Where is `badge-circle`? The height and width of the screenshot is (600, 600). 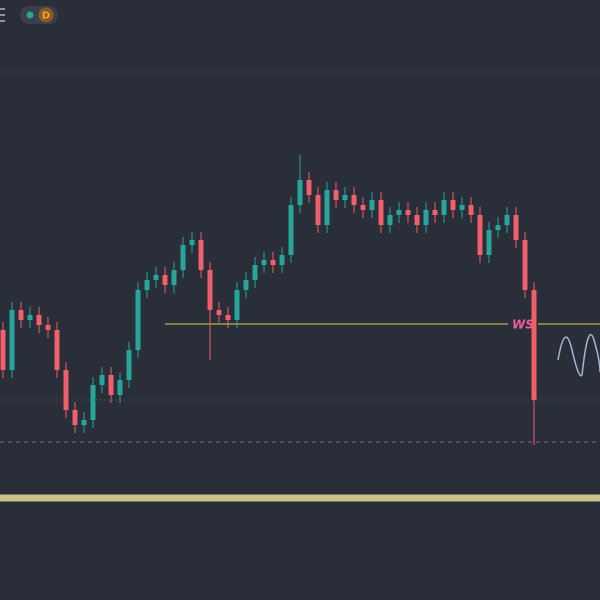 badge-circle is located at coordinates (46, 15).